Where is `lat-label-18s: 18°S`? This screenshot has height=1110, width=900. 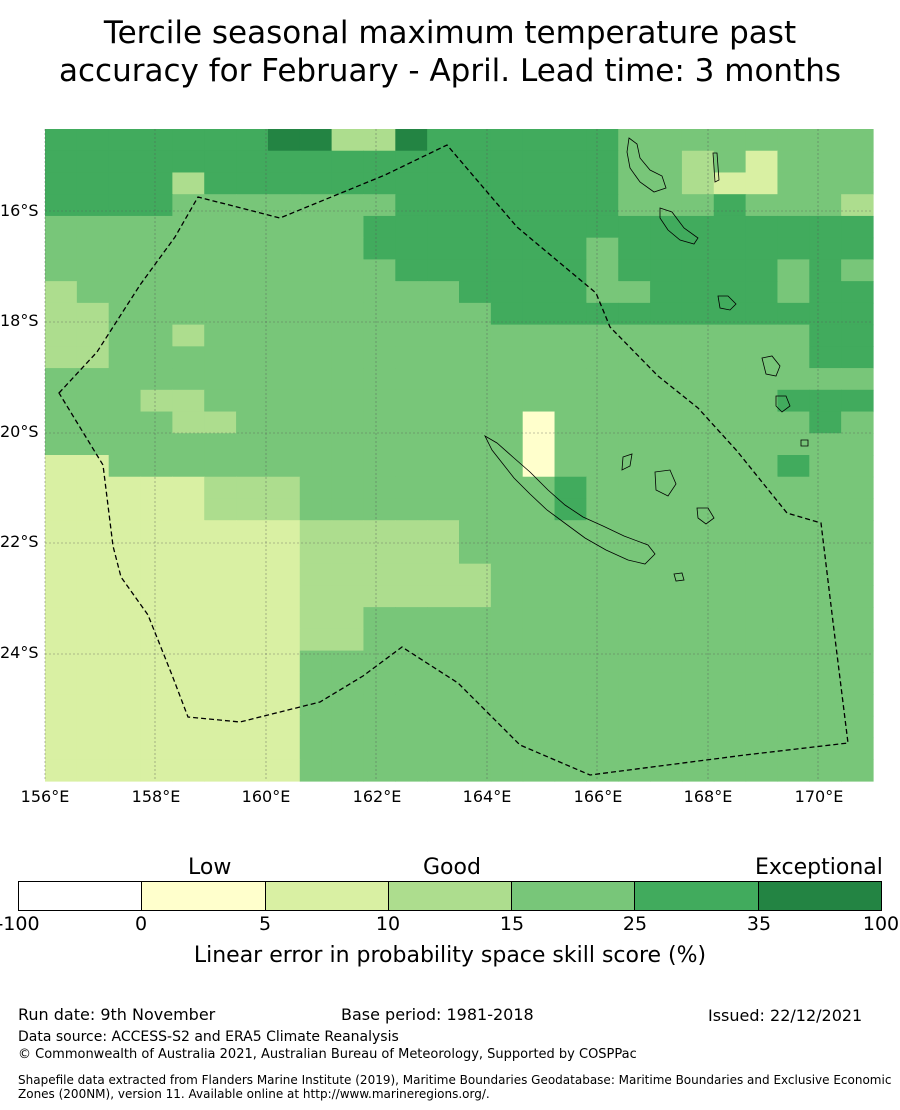
lat-label-18s: 18°S is located at coordinates (19, 320).